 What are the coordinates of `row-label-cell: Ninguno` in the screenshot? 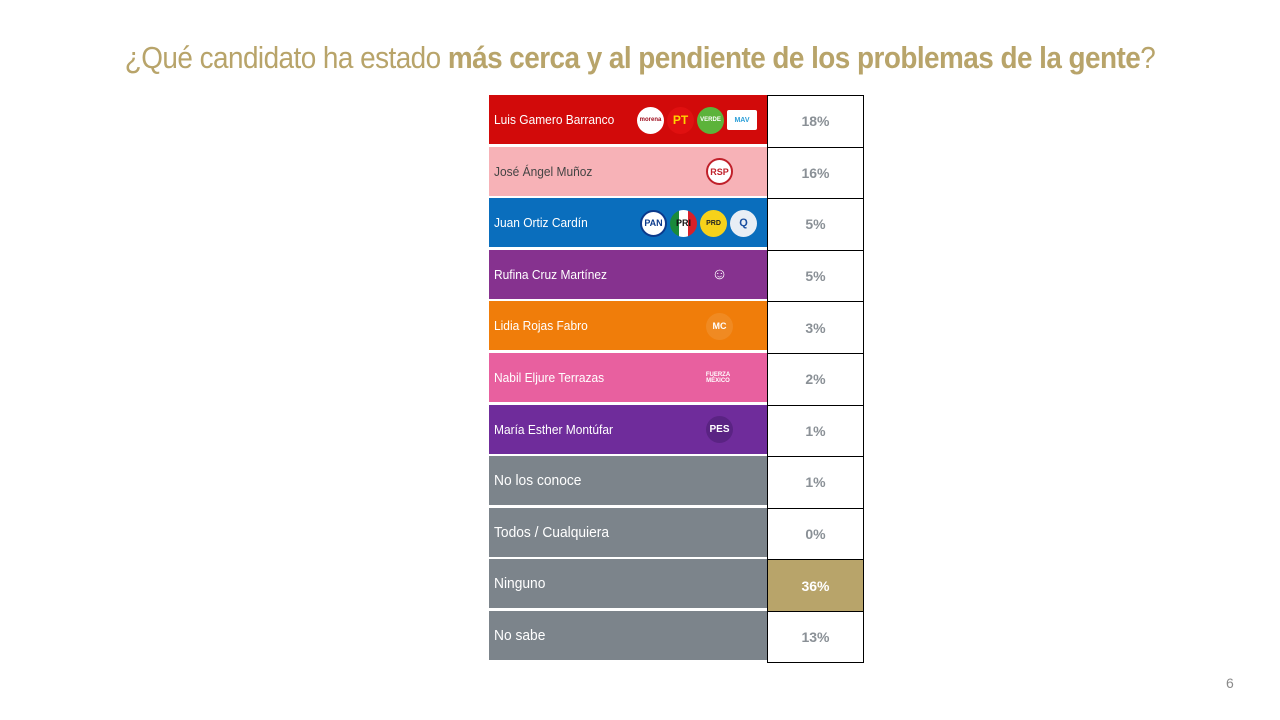 It's located at (628, 584).